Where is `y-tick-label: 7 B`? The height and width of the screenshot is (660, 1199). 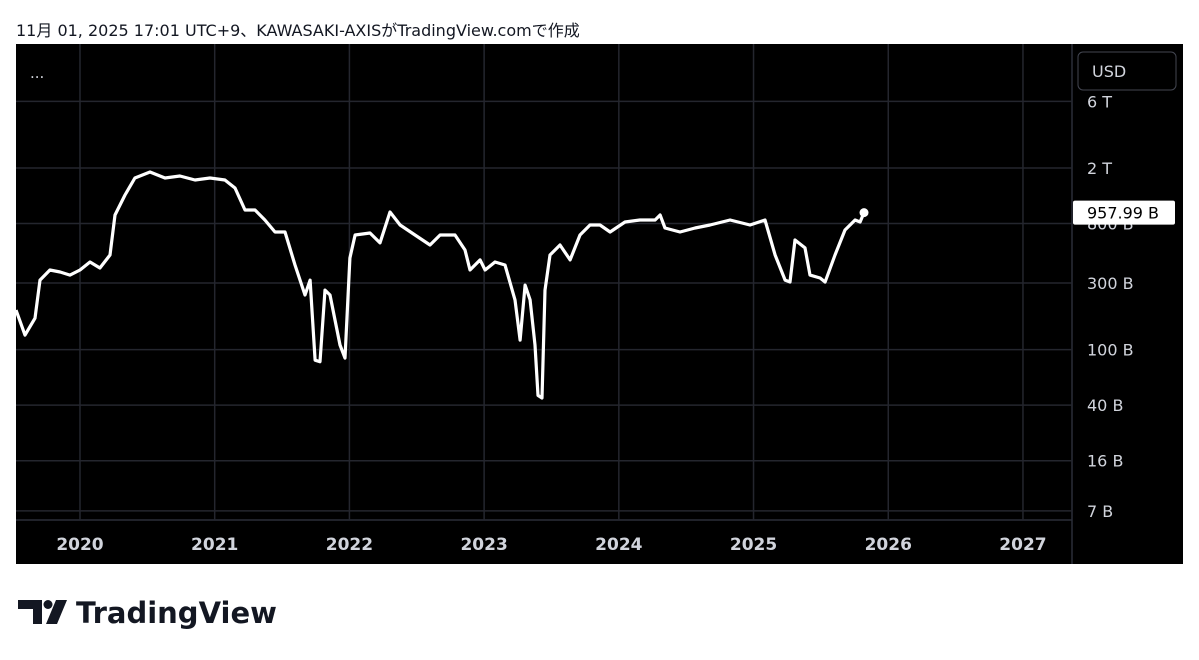
y-tick-label: 7 B is located at coordinates (1100, 511).